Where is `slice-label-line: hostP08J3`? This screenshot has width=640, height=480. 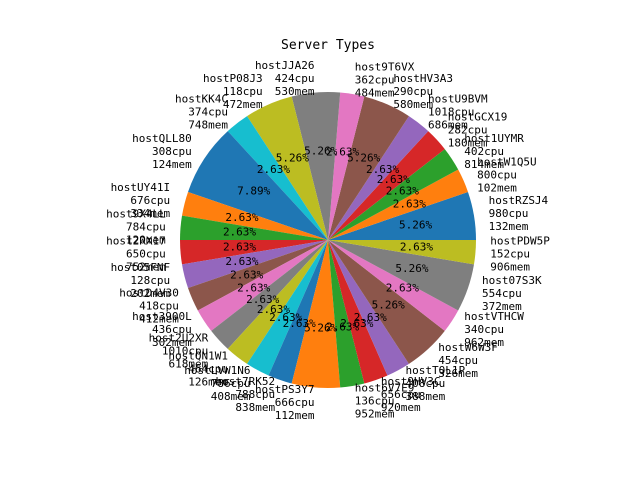
slice-label-line: hostP08J3 is located at coordinates (233, 78).